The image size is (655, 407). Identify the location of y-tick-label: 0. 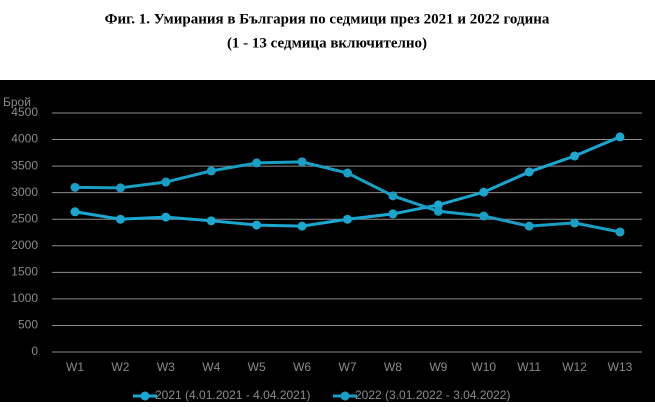
(34, 351).